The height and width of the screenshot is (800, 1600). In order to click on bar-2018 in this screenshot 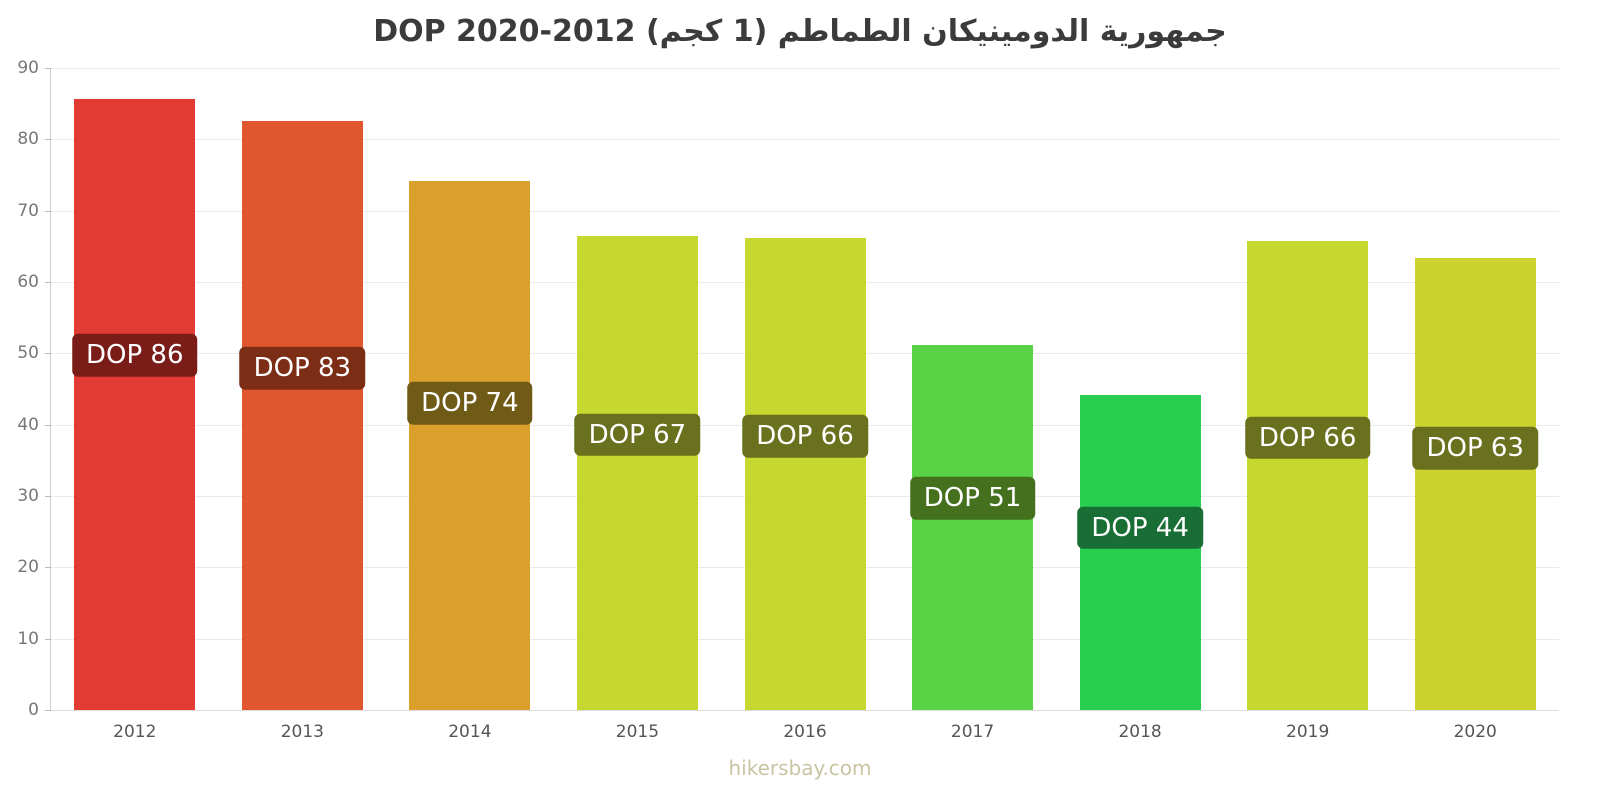, I will do `click(1140, 552)`.